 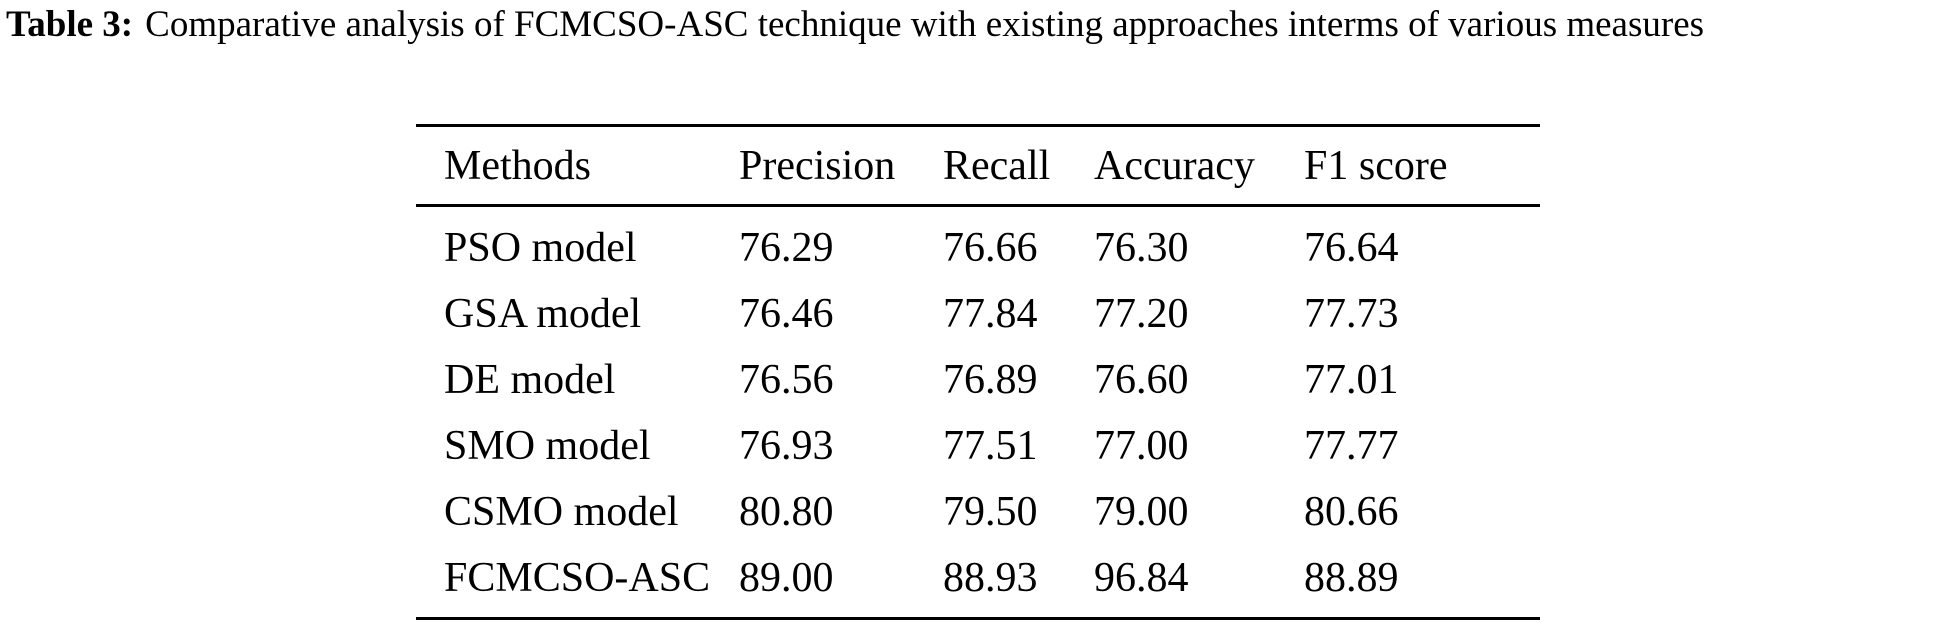 What do you see at coordinates (990, 380) in the screenshot?
I see `cell-recall: 76.89` at bounding box center [990, 380].